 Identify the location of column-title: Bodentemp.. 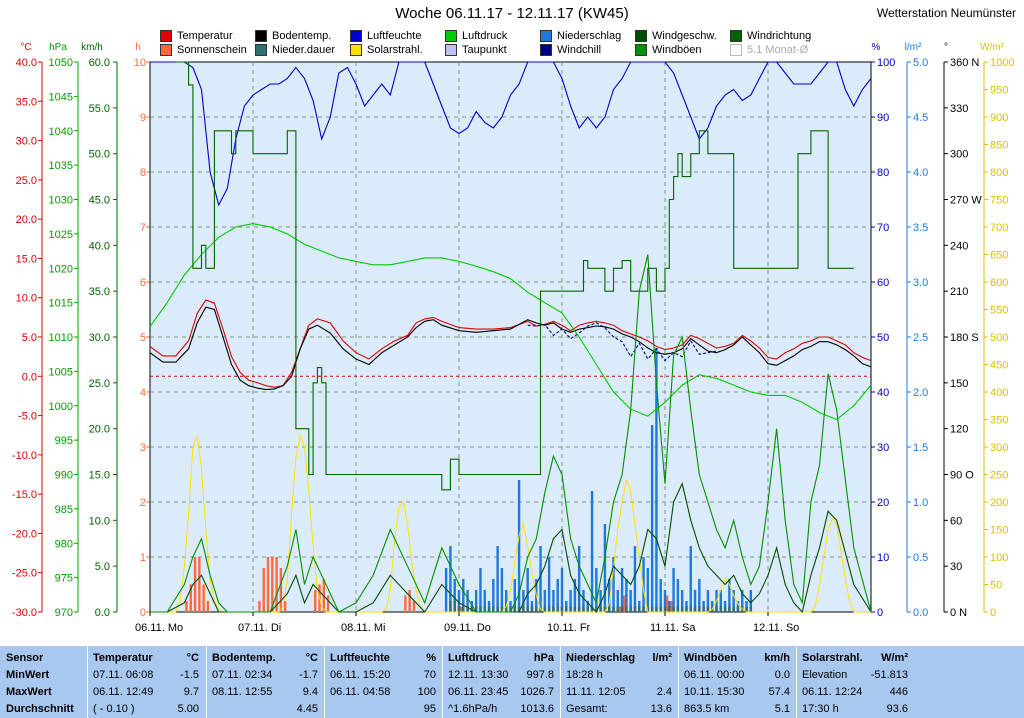
(244, 658).